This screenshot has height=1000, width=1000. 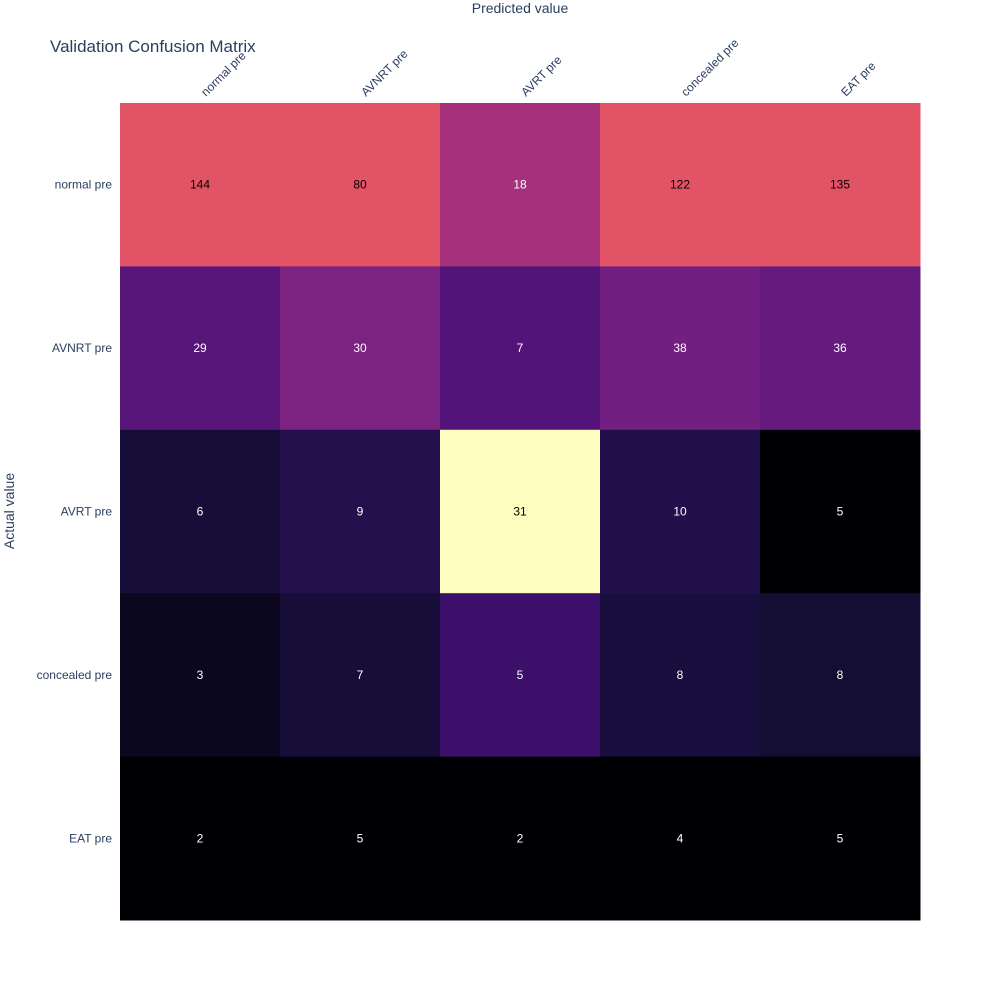 I want to click on y-tick-label: EAT pre, so click(x=90, y=838).